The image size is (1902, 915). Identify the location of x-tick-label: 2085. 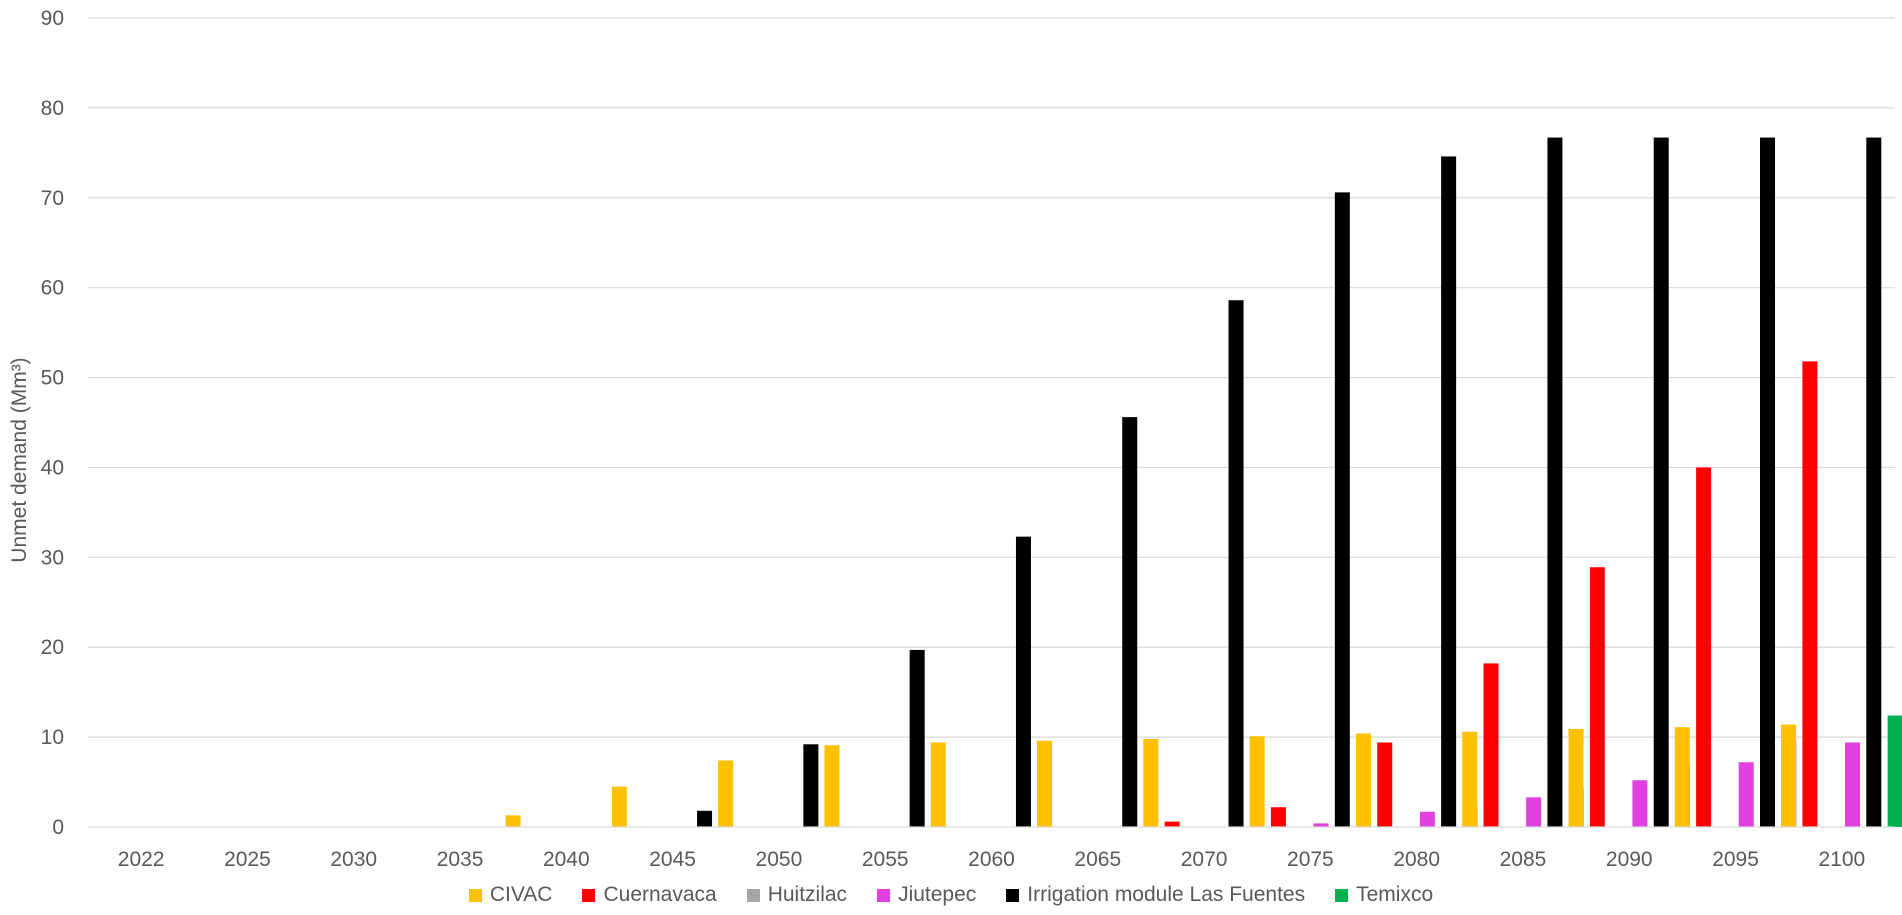
(1523, 859).